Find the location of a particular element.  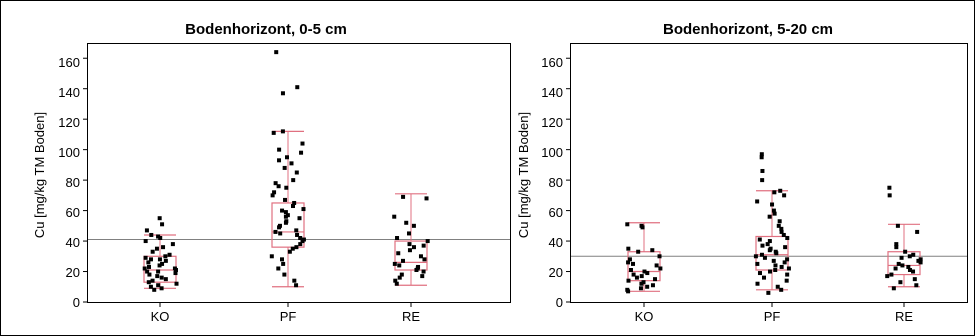

x-category-label: RE is located at coordinates (904, 316).